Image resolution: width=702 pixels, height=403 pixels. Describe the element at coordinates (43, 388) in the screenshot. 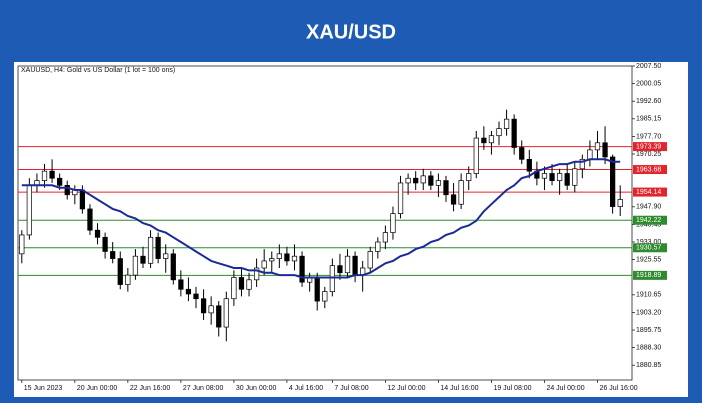

I see `x-tick-label: 15 Jun 2023` at that location.